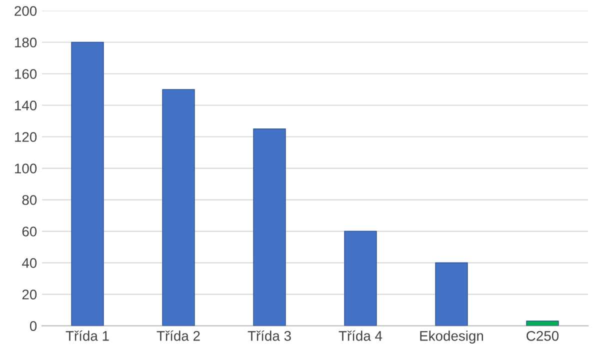  Describe the element at coordinates (26, 43) in the screenshot. I see `y-tick-label: 180` at that location.